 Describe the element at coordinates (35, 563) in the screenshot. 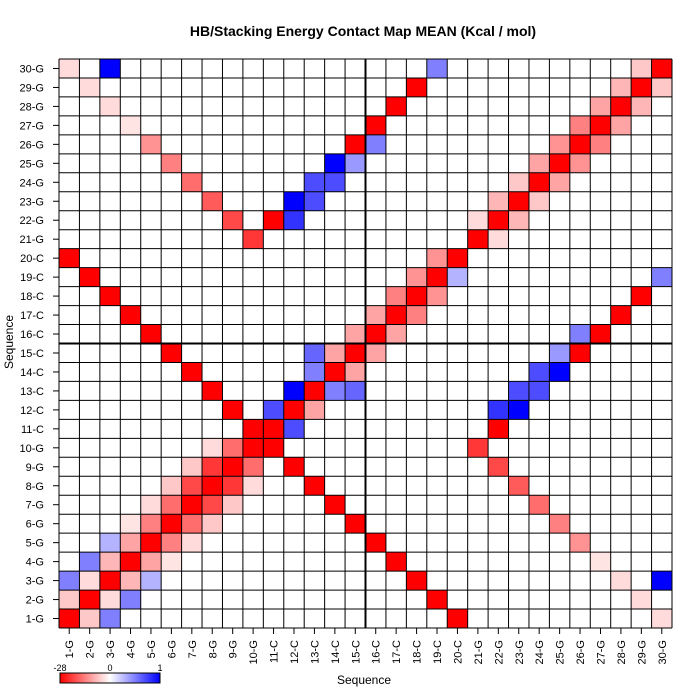

I see `y-tick-label: 4-G` at that location.